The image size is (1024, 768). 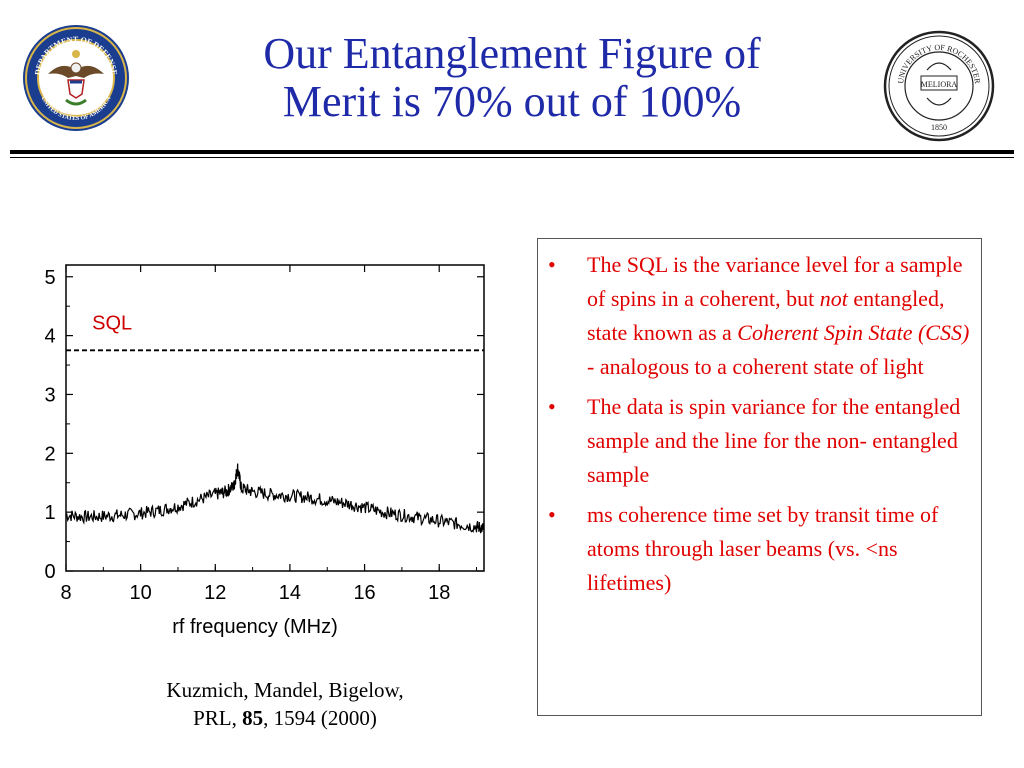 I want to click on y-tick-label: 4, so click(x=49, y=337).